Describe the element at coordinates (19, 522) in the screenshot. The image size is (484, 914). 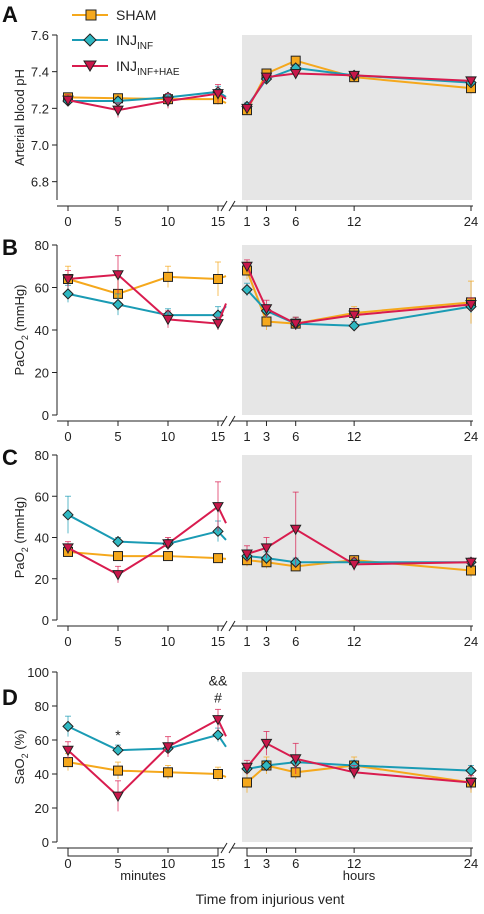
I see `y-axis-label-unit: (mmHg)` at that location.